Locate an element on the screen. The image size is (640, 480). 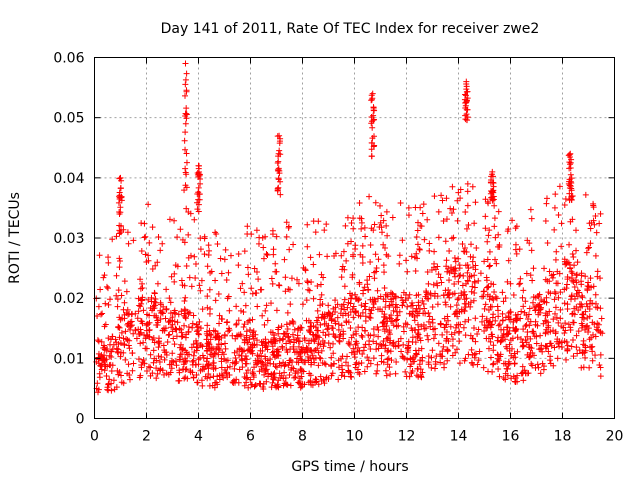
x-tick-label: 14 is located at coordinates (459, 437).